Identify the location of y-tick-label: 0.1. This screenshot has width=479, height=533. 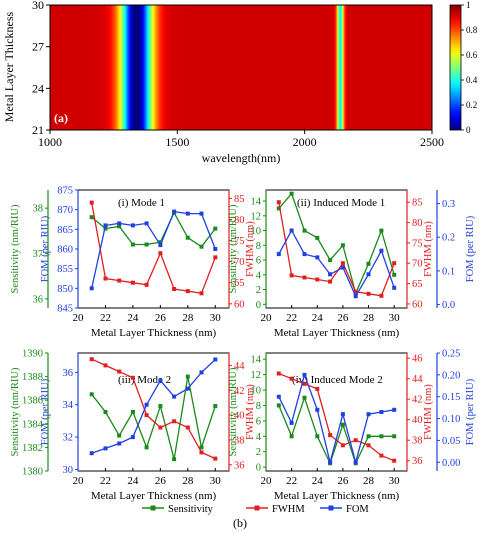
(448, 271).